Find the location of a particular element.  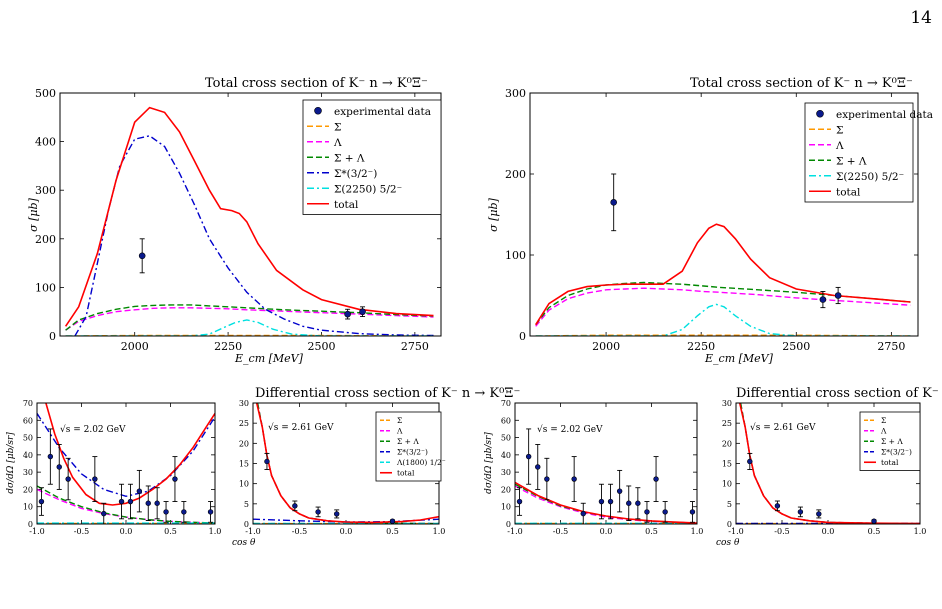

y-axis-label: σ [μb] is located at coordinates (493, 214).